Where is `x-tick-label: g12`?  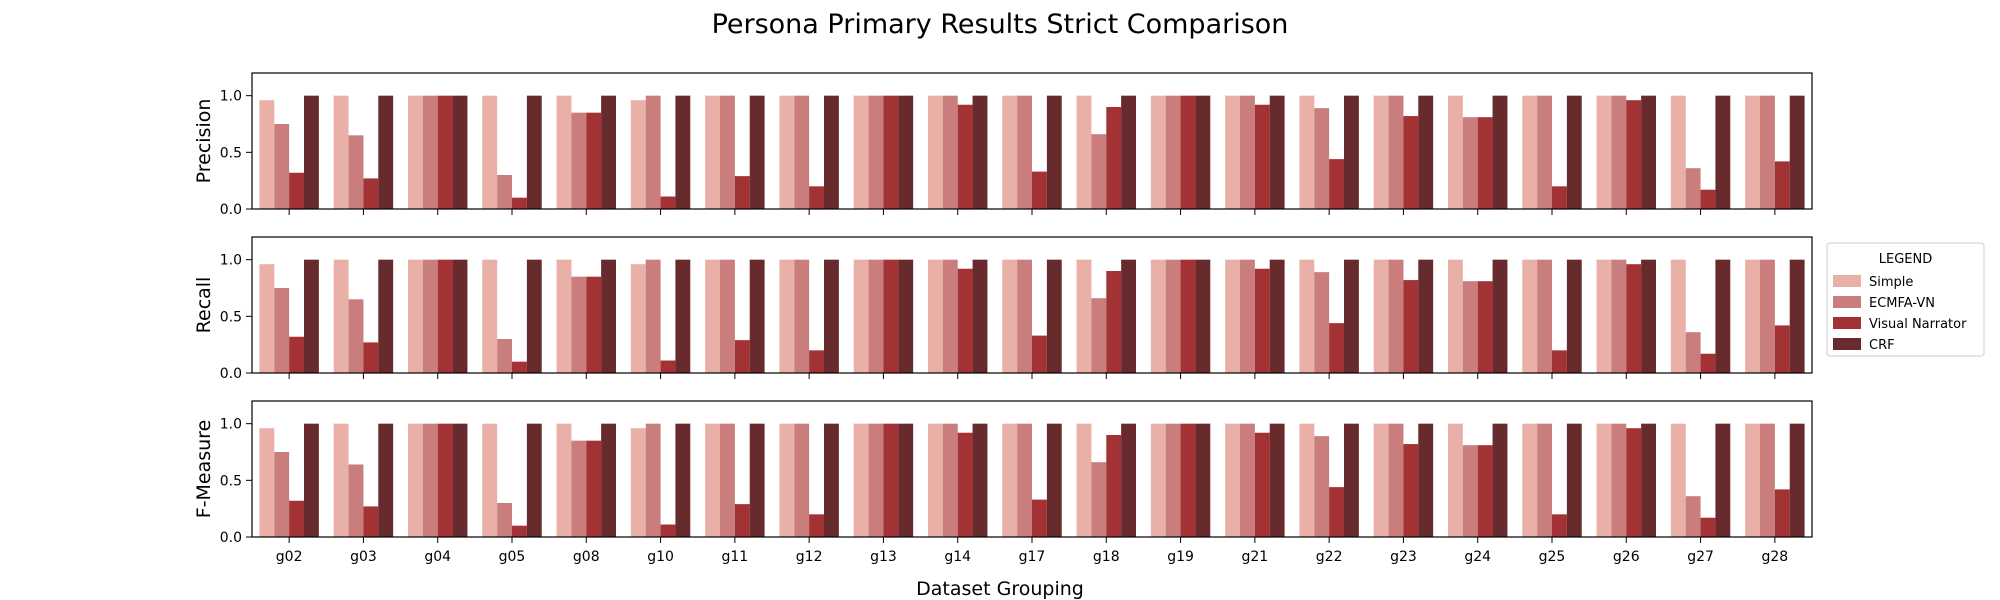 x-tick-label: g12 is located at coordinates (809, 557).